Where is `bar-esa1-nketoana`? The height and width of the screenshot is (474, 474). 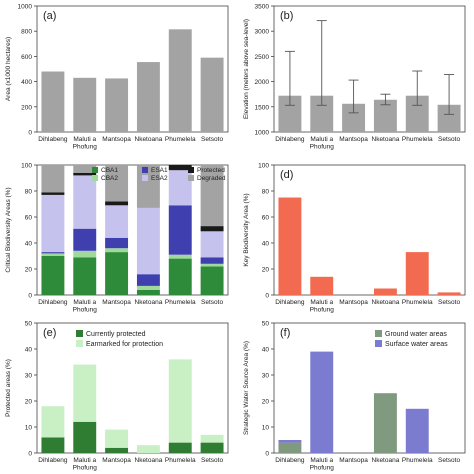
bar-esa1-nketoana is located at coordinates (148, 280).